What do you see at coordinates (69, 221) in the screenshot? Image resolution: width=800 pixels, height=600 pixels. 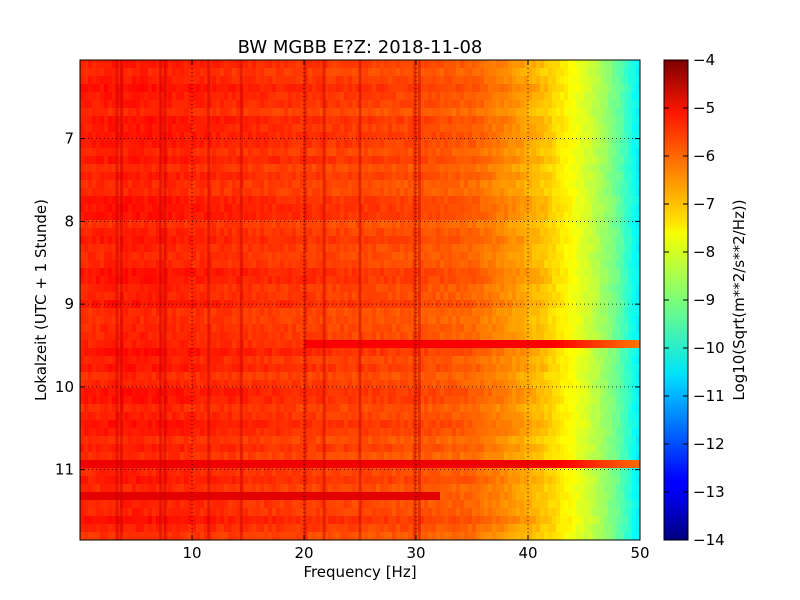 I see `y-tick-label: 8` at bounding box center [69, 221].